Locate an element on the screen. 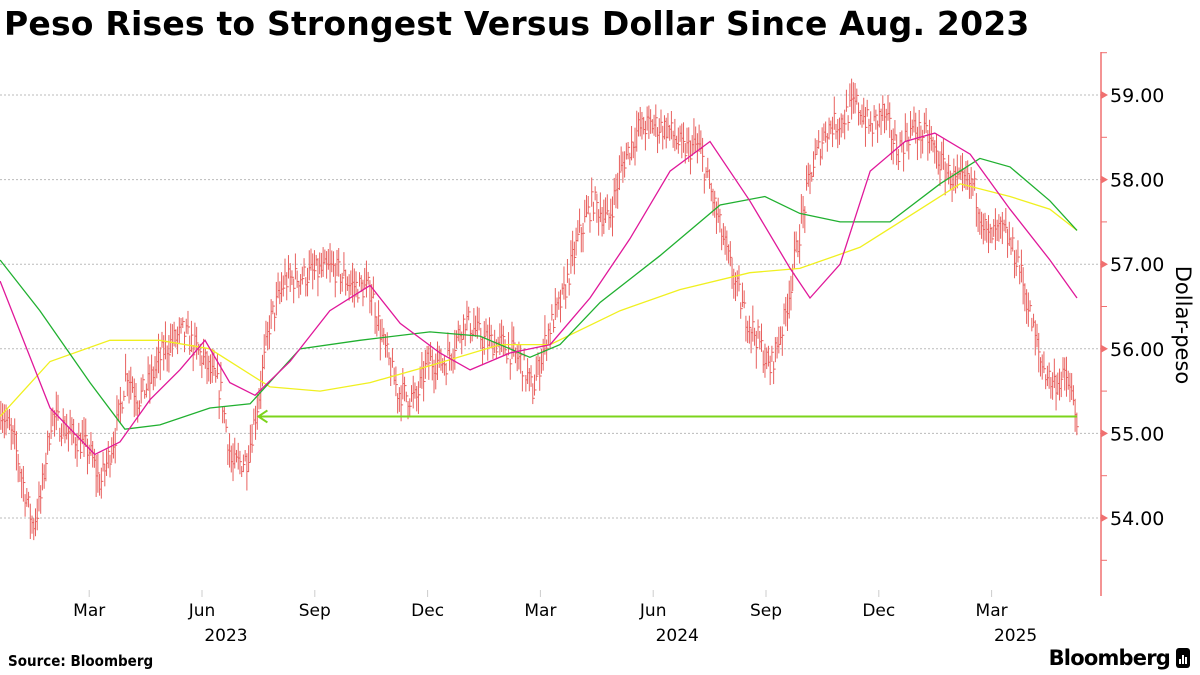  y-tick-label: 56.00 is located at coordinates (1137, 350).